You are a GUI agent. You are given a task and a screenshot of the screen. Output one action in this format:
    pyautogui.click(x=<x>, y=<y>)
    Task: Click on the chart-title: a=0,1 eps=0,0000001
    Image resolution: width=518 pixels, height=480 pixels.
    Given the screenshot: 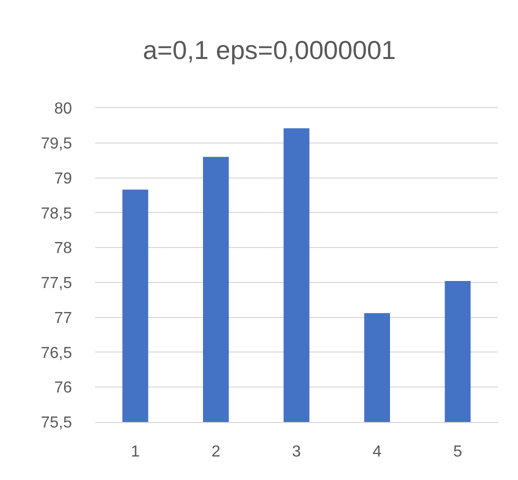 What is the action you would take?
    pyautogui.click(x=269, y=50)
    